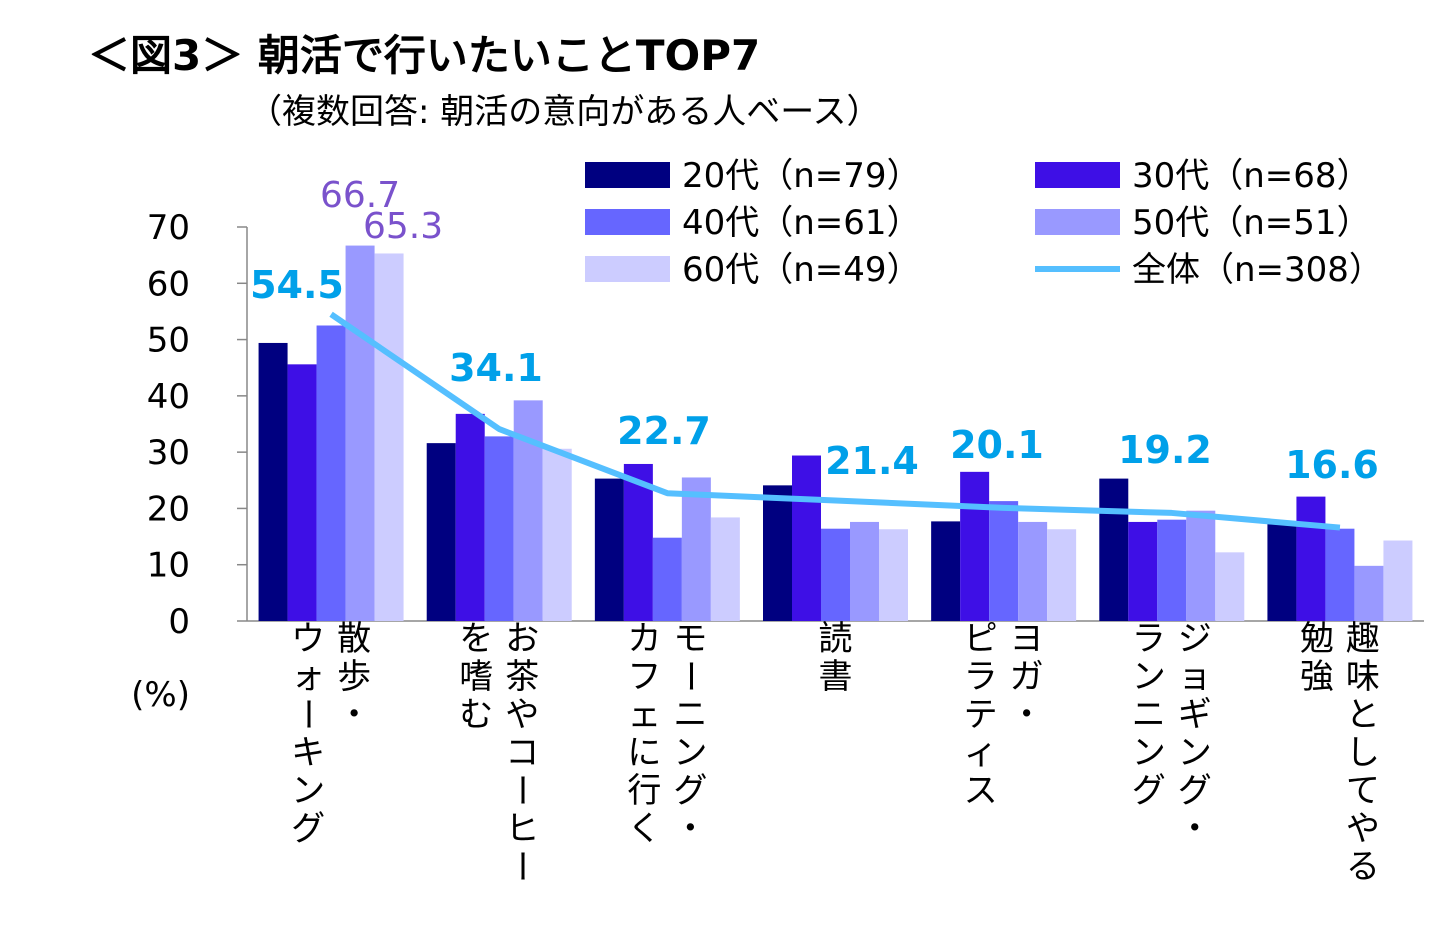 This screenshot has width=1450, height=935. What do you see at coordinates (168, 509) in the screenshot?
I see `y-tick-label: 20` at bounding box center [168, 509].